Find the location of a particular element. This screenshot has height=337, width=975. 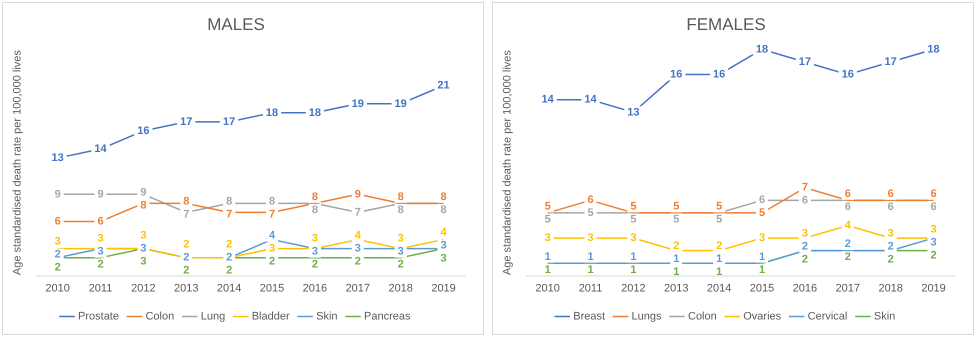

data-label: 18 is located at coordinates (762, 49).